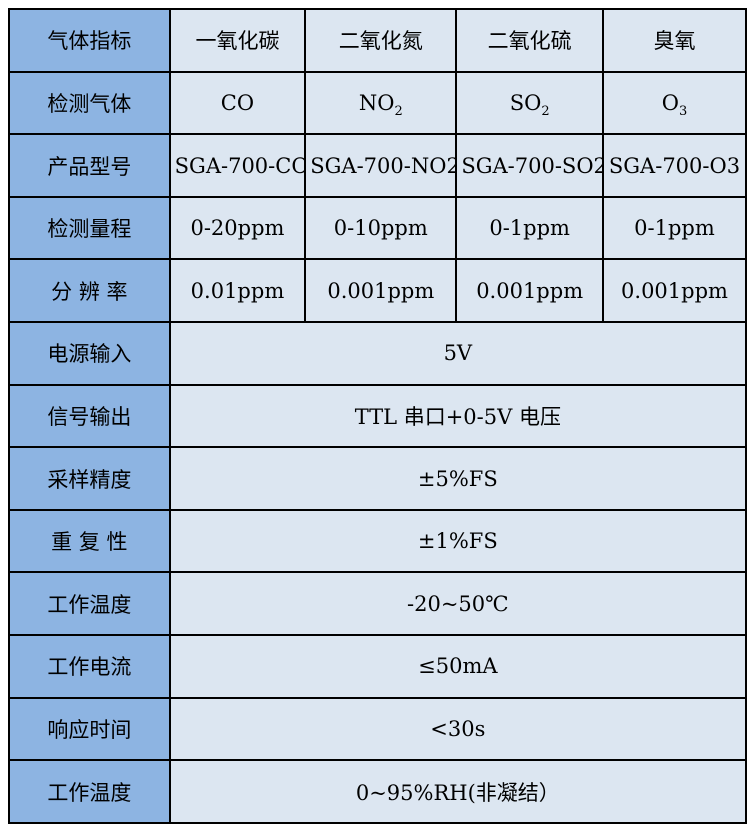 This screenshot has height=832, width=755. What do you see at coordinates (458, 353) in the screenshot?
I see `spec-cell-power-input: 5V` at bounding box center [458, 353].